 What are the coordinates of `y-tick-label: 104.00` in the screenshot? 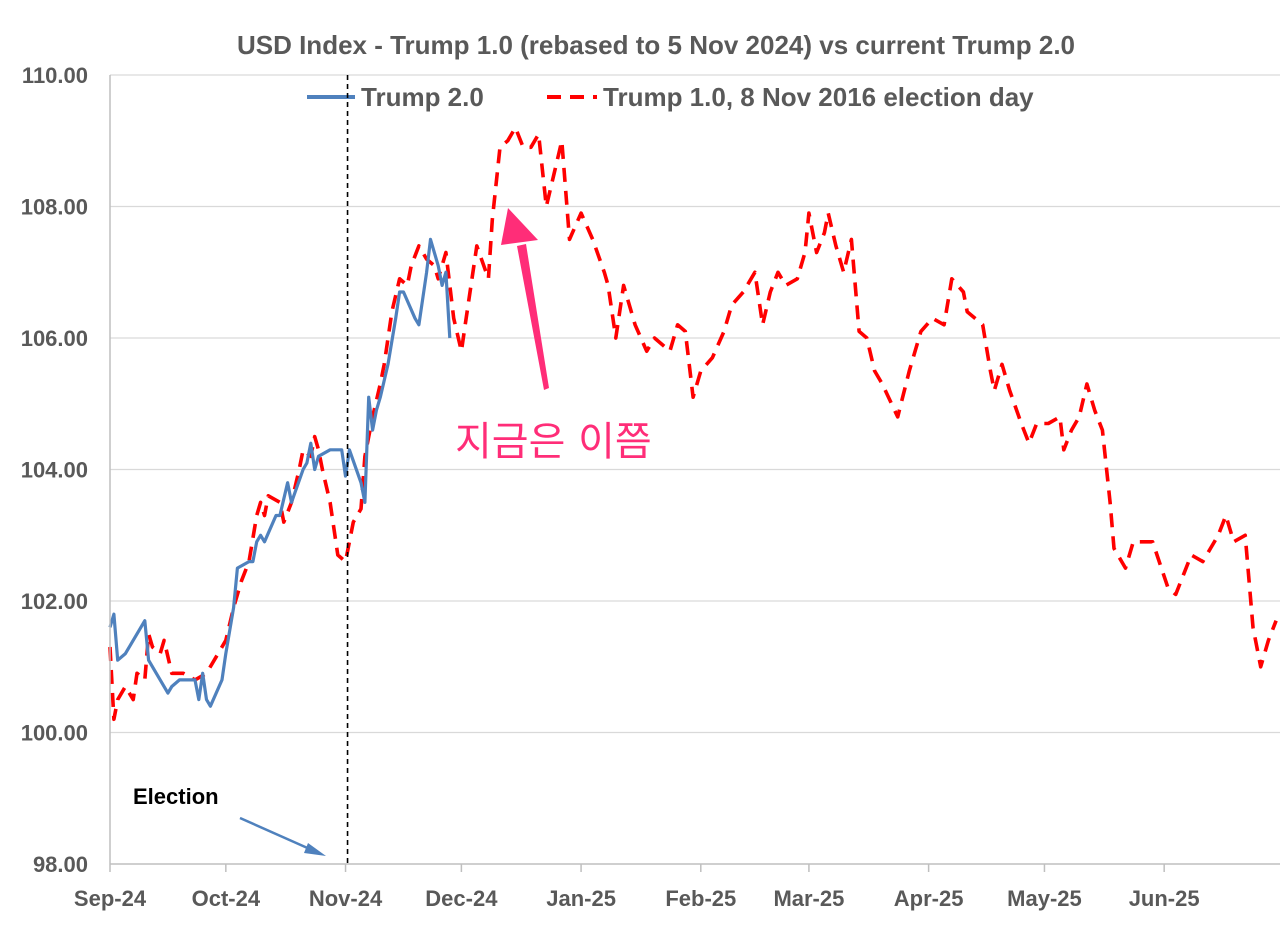 It's located at (54, 470).